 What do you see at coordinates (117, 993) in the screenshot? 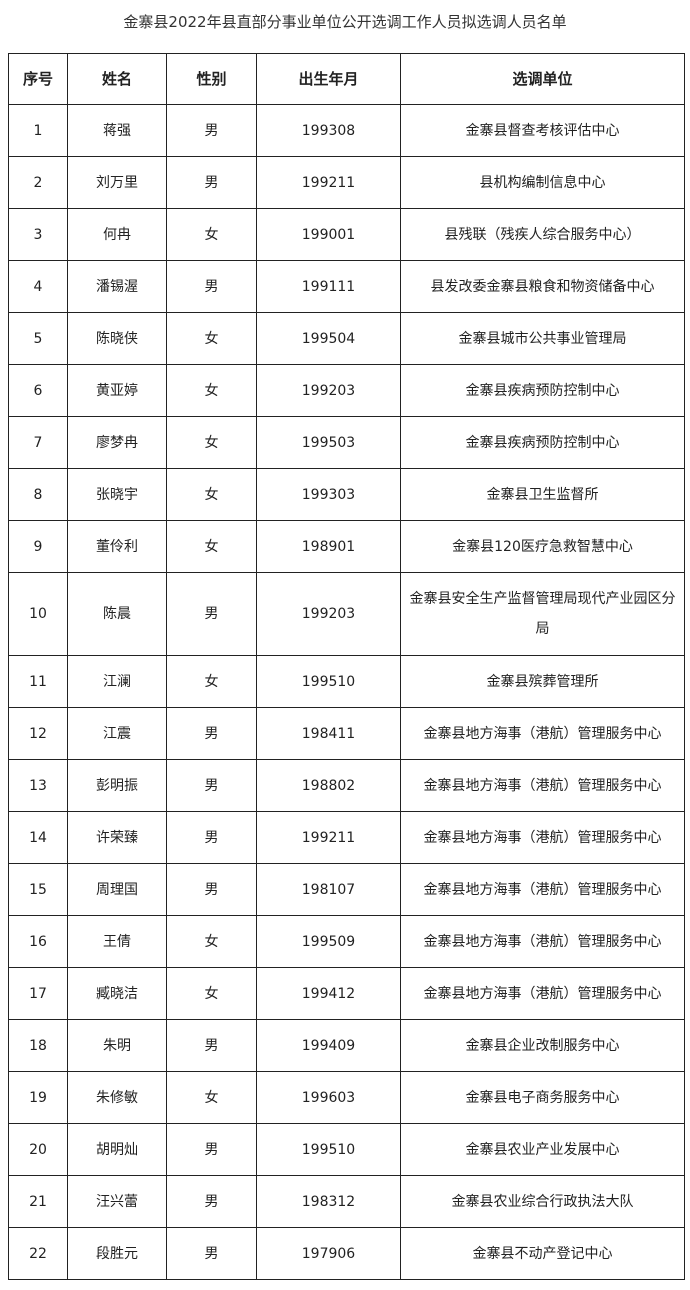
I see `cell-name: 臧晓洁` at bounding box center [117, 993].